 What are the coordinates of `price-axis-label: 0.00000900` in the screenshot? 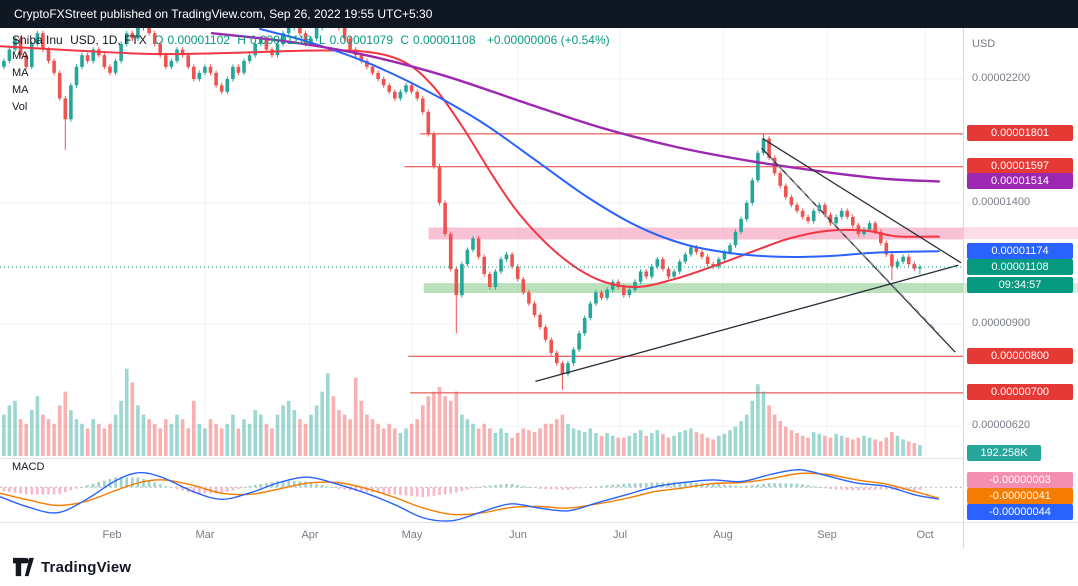 It's located at (1001, 323).